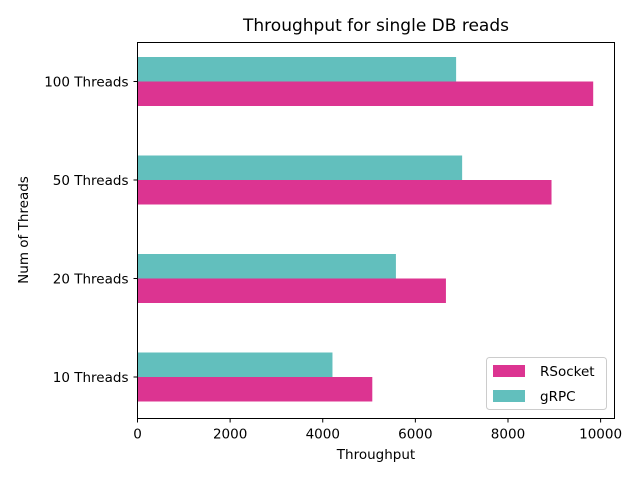 This screenshot has height=485, width=640. What do you see at coordinates (344, 192) in the screenshot?
I see `bar-rsocket-50-threads` at bounding box center [344, 192].